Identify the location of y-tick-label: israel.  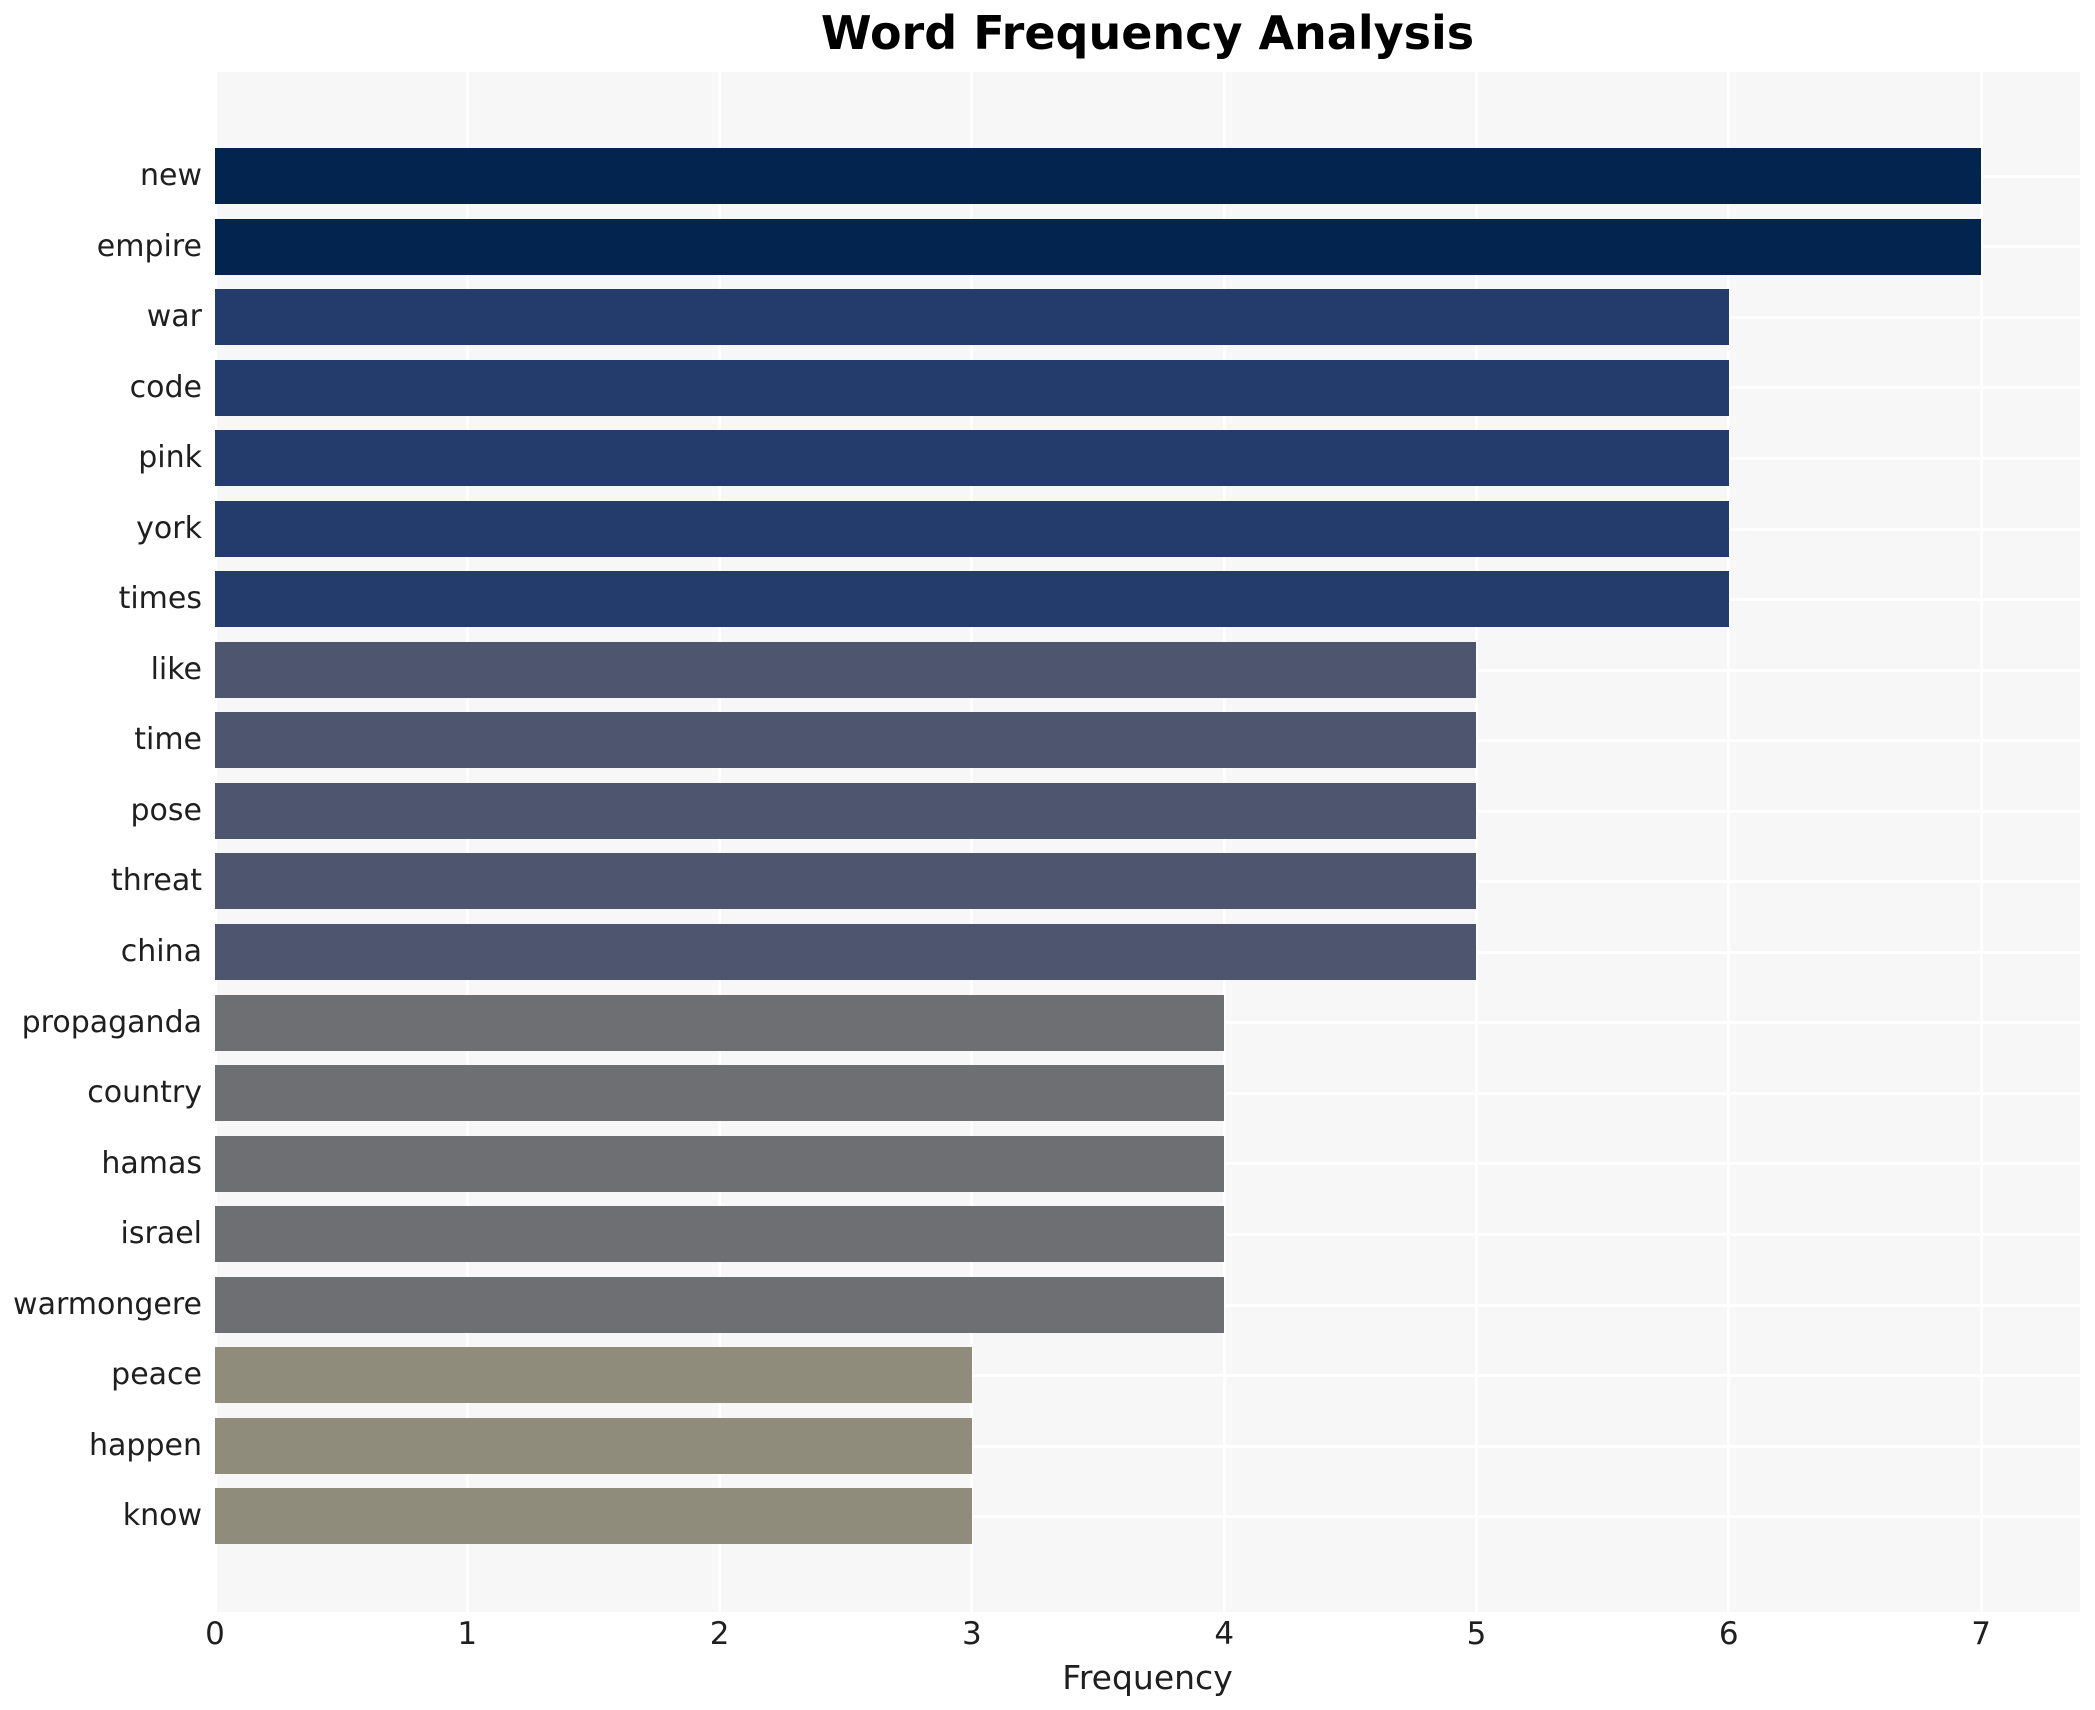
(161, 1234).